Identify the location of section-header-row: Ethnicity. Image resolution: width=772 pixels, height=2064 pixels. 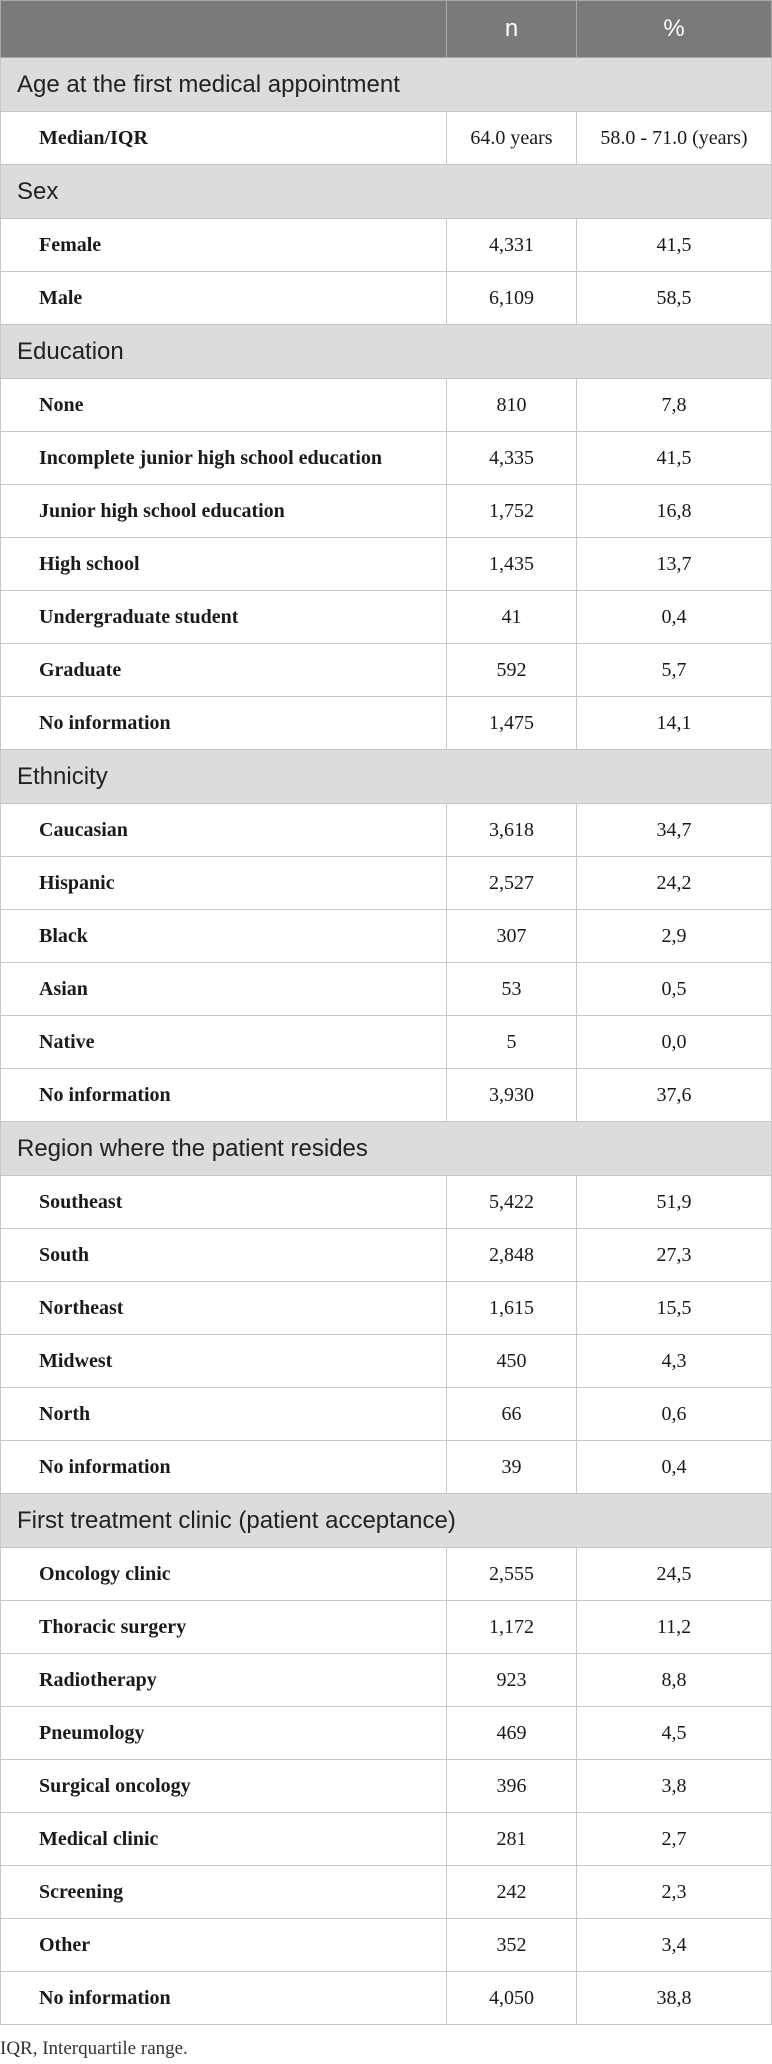
(386, 776).